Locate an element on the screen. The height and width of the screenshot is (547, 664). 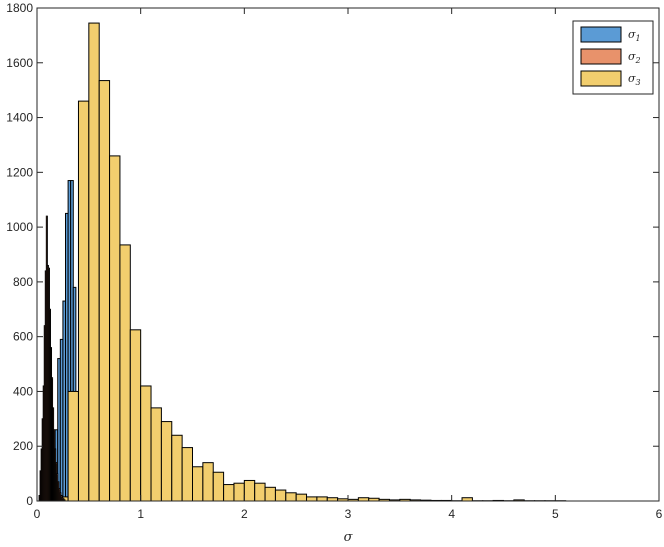
legend-items: σ1 σ2 σ3 is located at coordinates (610, 56).